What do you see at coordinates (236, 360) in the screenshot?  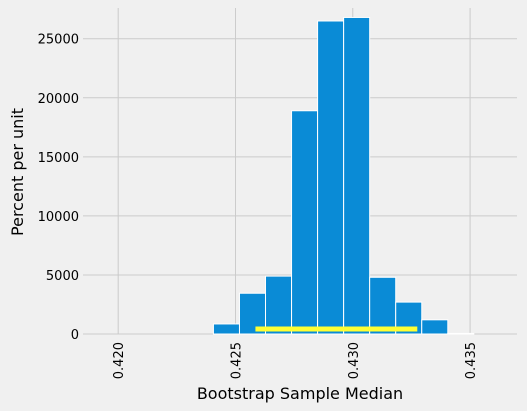 I see `x-tick-label: 0.425` at bounding box center [236, 360].